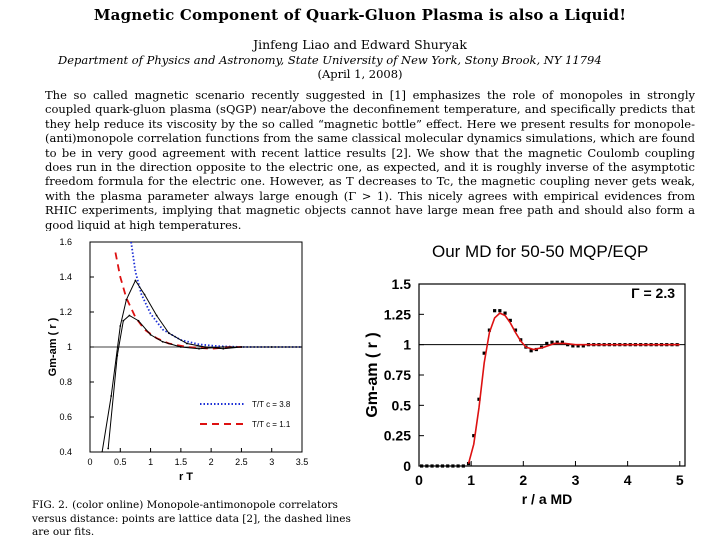 The image size is (720, 540). What do you see at coordinates (65, 242) in the screenshot?
I see `left-y-tick-label: 1.6` at bounding box center [65, 242].